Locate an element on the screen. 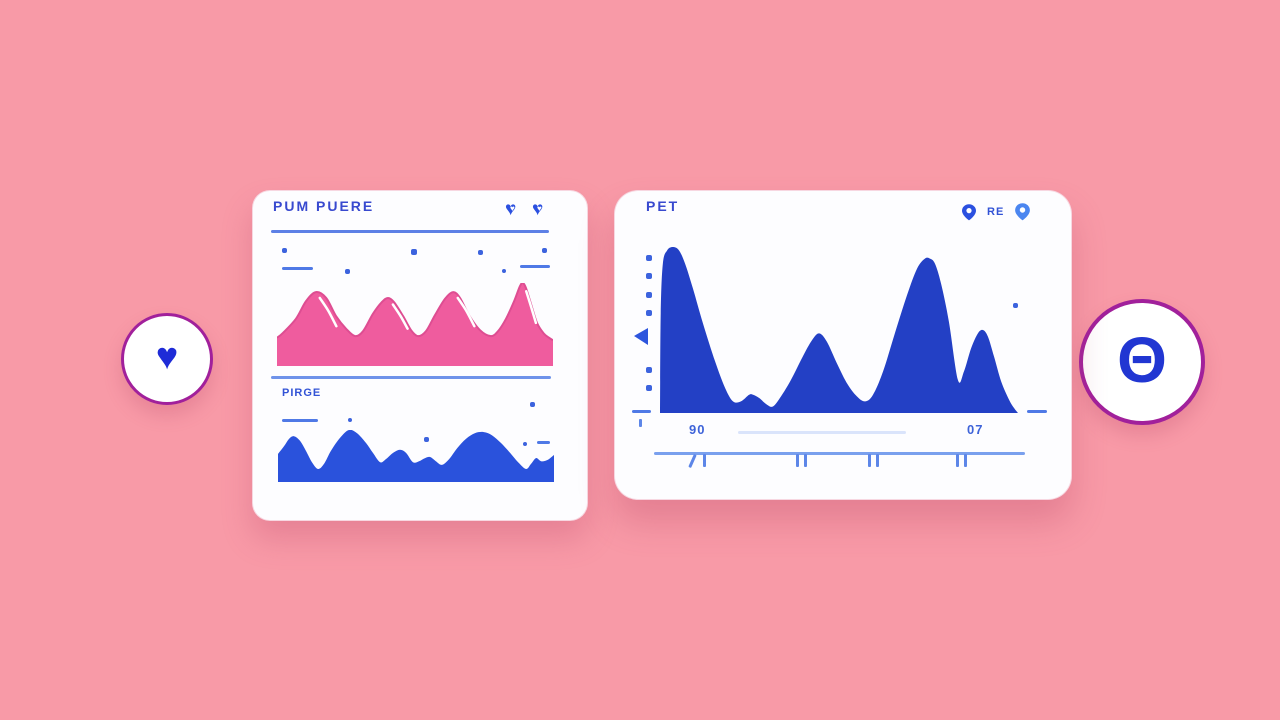 The width and height of the screenshot is (1280, 720). axis-mark is located at coordinates (839, 453).